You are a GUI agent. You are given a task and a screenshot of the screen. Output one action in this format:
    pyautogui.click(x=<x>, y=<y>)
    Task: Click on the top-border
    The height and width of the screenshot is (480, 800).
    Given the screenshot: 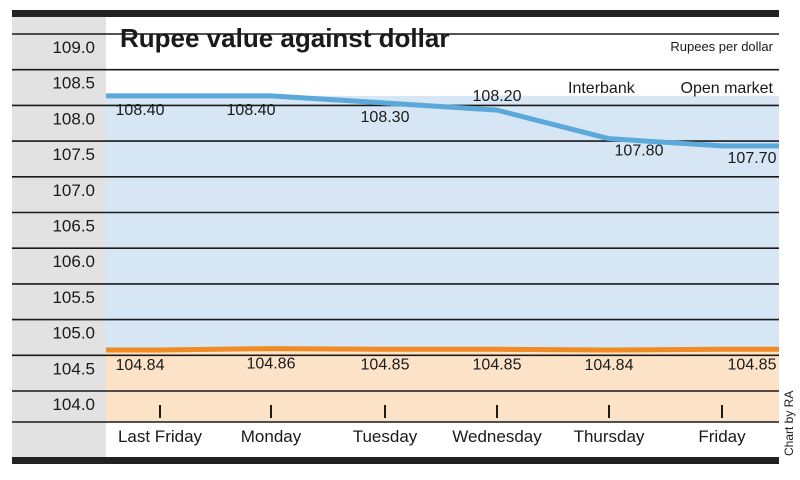 What is the action you would take?
    pyautogui.click(x=395, y=13)
    